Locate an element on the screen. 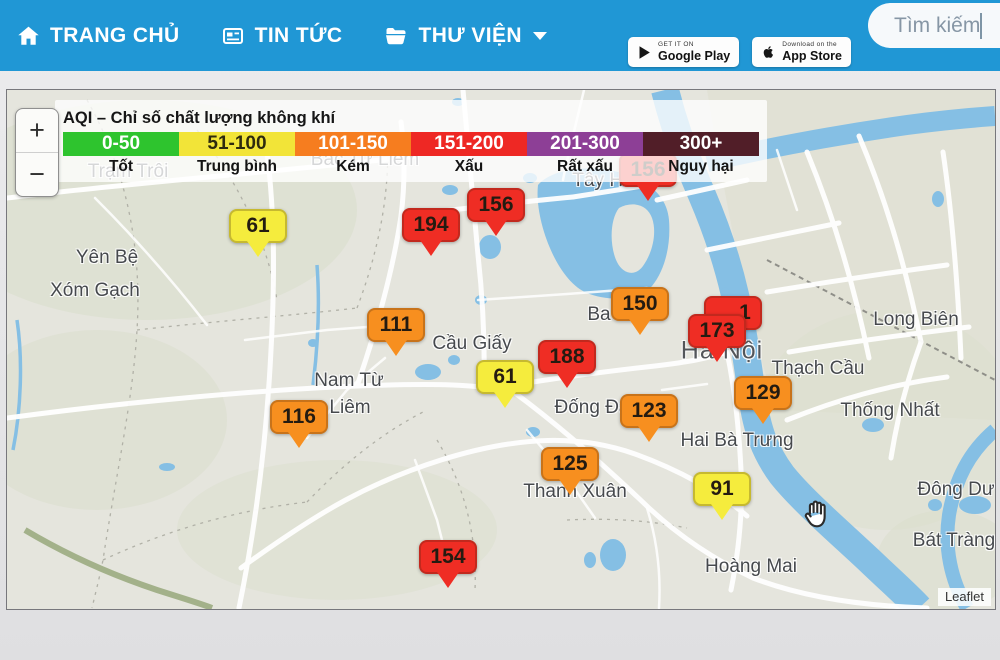 The image size is (1000, 660). aqi-marker: 129 is located at coordinates (763, 400).